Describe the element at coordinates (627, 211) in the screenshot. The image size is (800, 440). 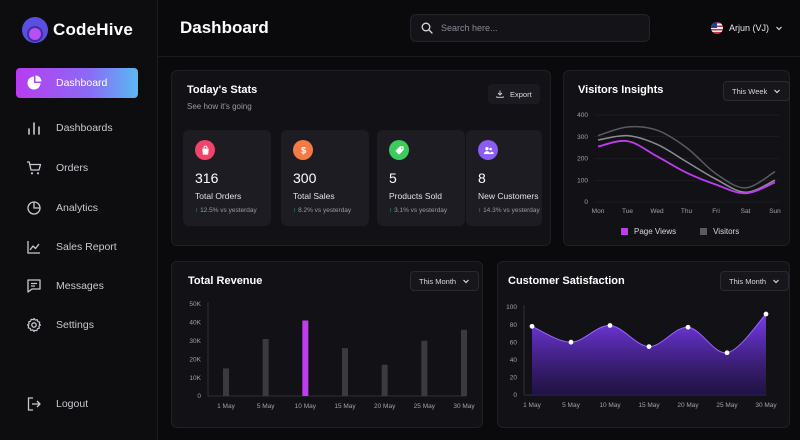
I see `x-tick-label: Tue` at that location.